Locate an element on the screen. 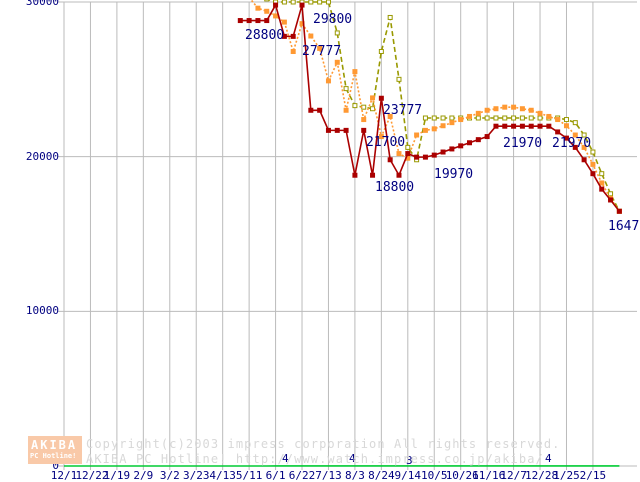 This screenshot has height=482, width=640. value-label: 16470 is located at coordinates (624, 226).